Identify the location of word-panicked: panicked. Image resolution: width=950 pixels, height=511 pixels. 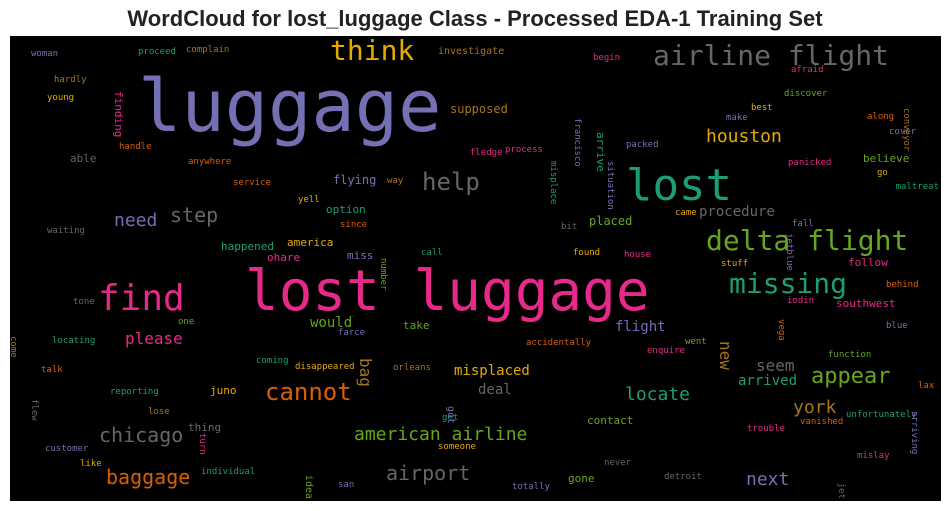
(809, 163).